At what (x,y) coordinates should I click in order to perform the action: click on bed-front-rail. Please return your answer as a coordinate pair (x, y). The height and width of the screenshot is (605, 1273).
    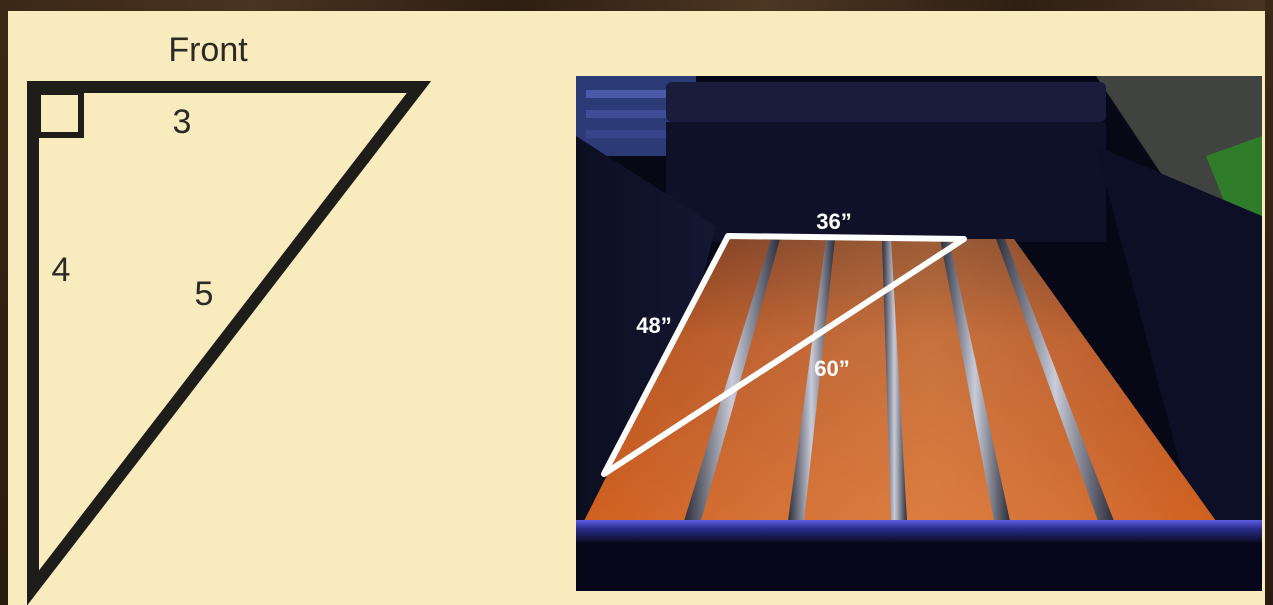
    Looking at the image, I should click on (886, 102).